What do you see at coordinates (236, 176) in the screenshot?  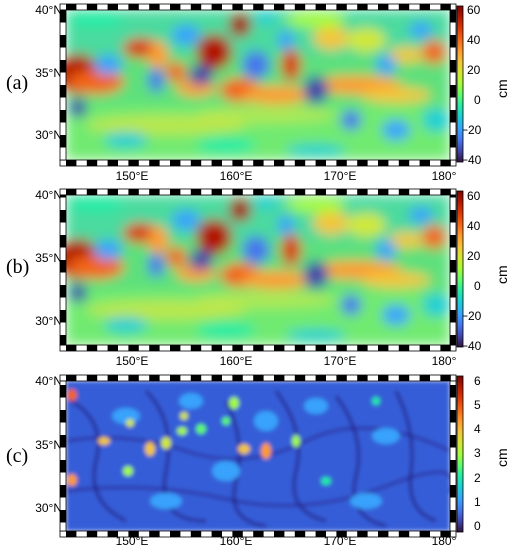 I see `xtick-160e-a: 160°E` at bounding box center [236, 176].